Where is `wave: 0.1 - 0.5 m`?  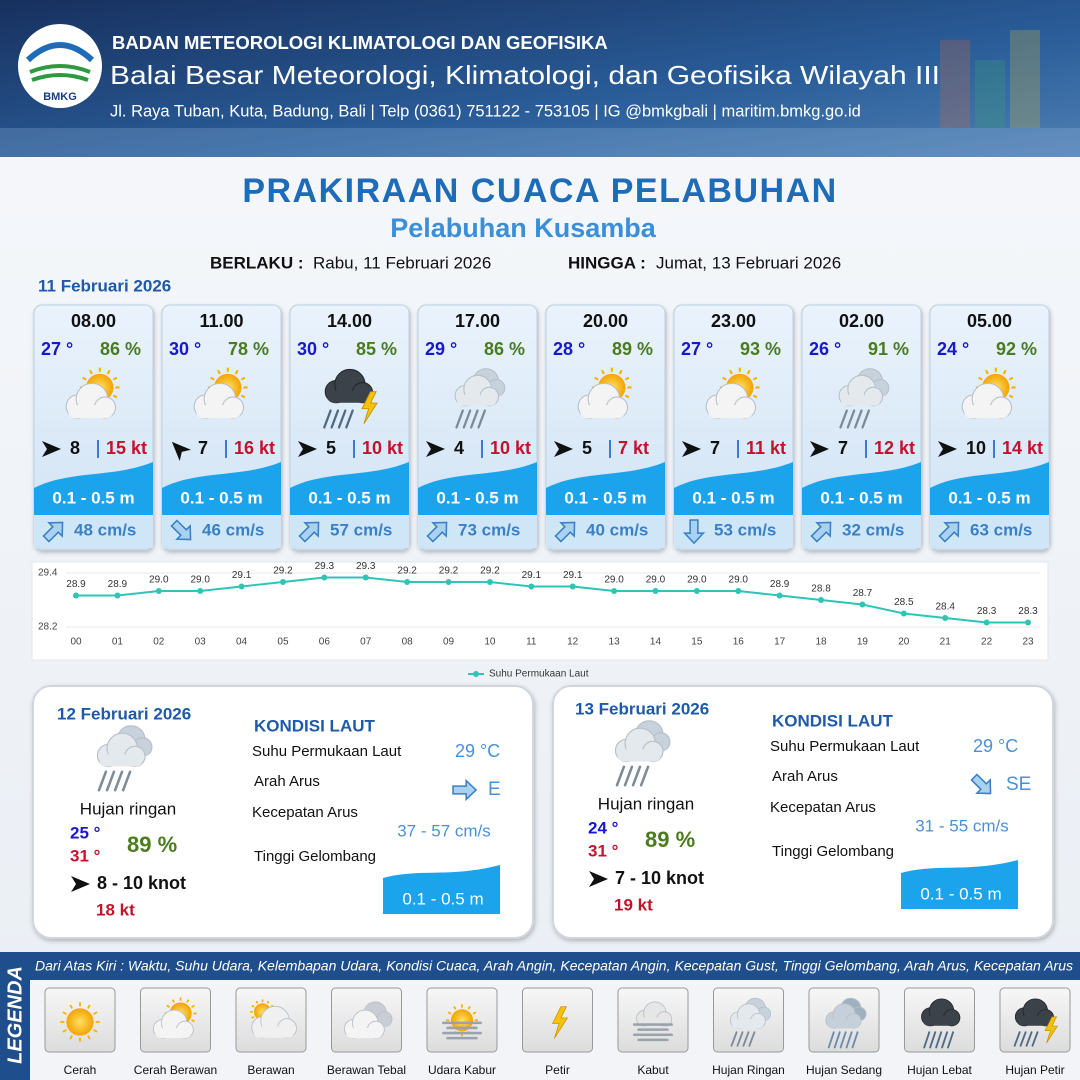 wave: 0.1 - 0.5 m is located at coordinates (442, 898).